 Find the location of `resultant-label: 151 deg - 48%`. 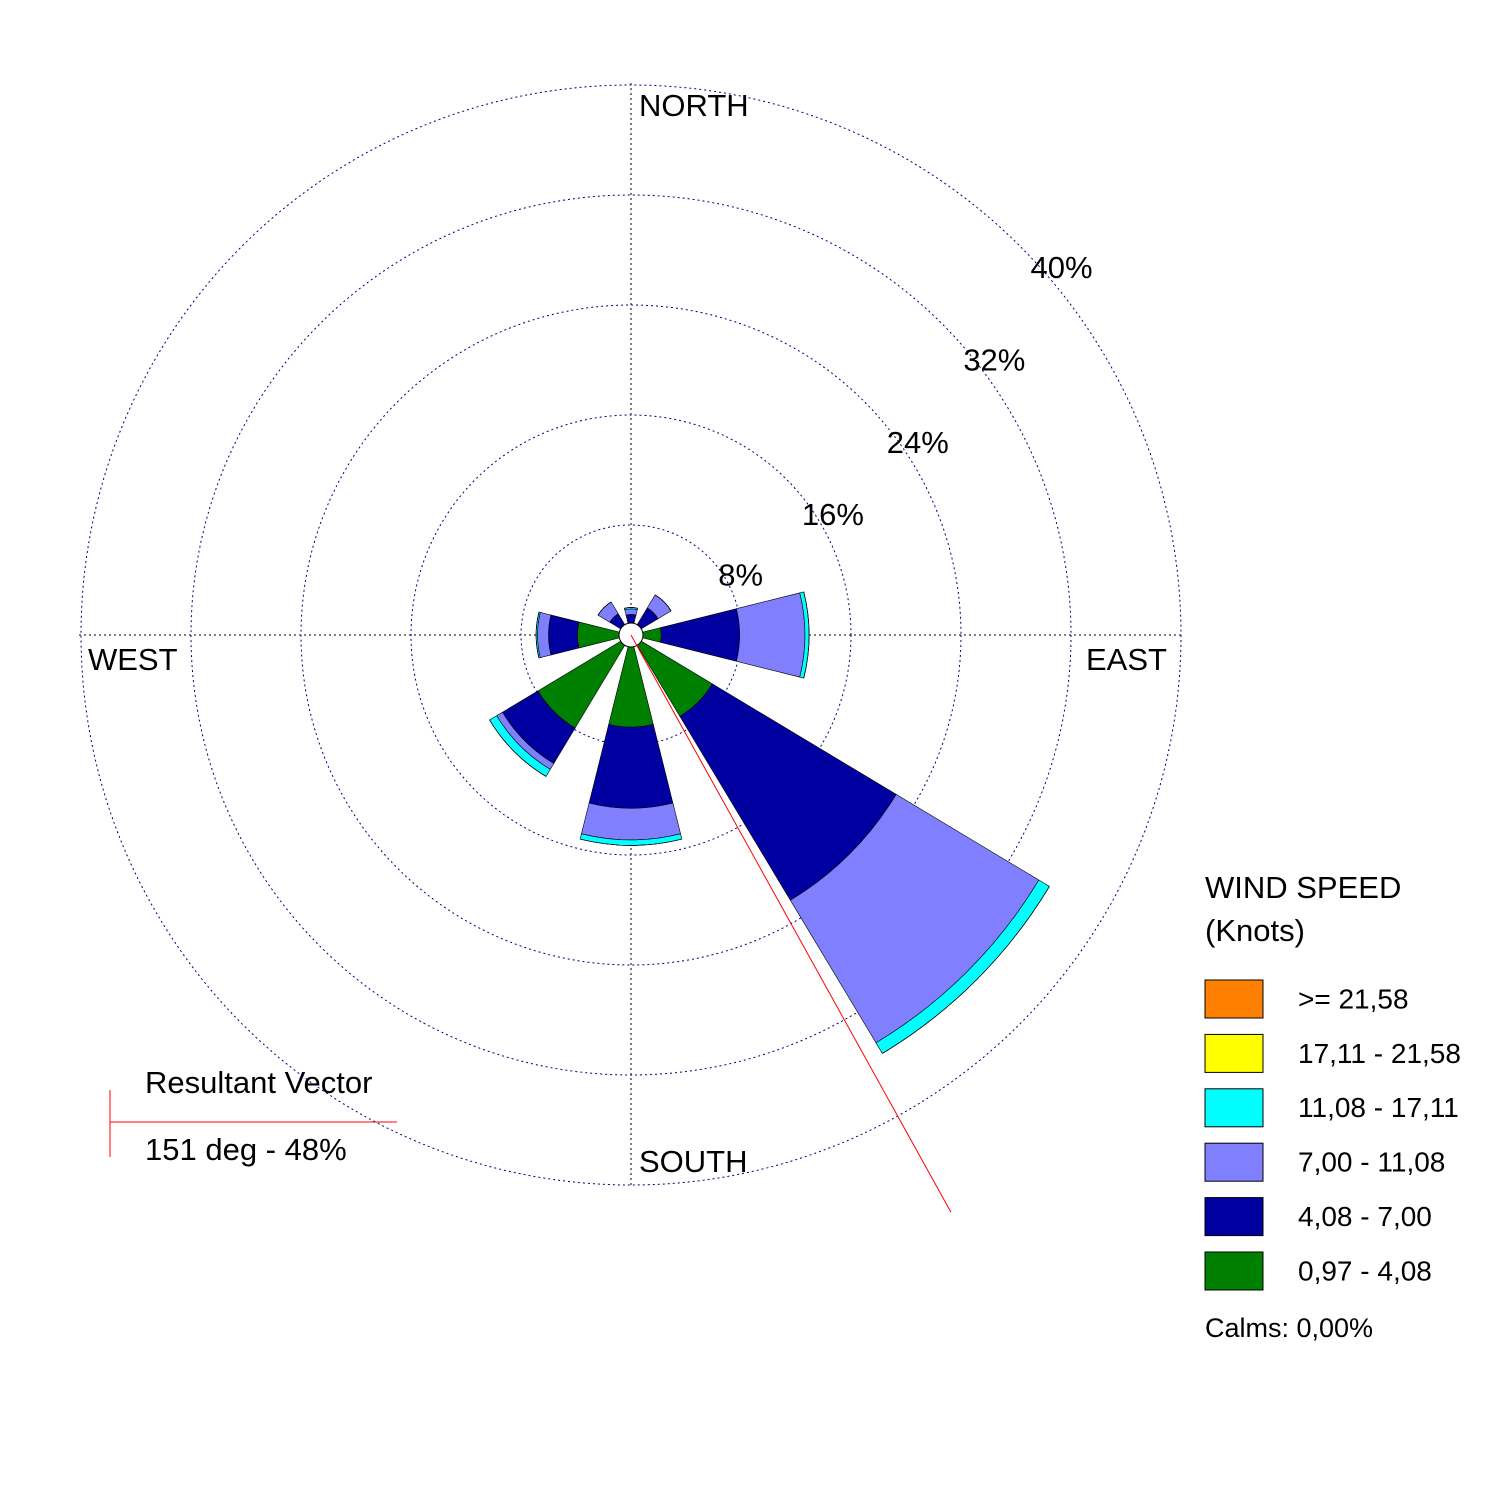

resultant-label: 151 deg - 48% is located at coordinates (246, 1149).